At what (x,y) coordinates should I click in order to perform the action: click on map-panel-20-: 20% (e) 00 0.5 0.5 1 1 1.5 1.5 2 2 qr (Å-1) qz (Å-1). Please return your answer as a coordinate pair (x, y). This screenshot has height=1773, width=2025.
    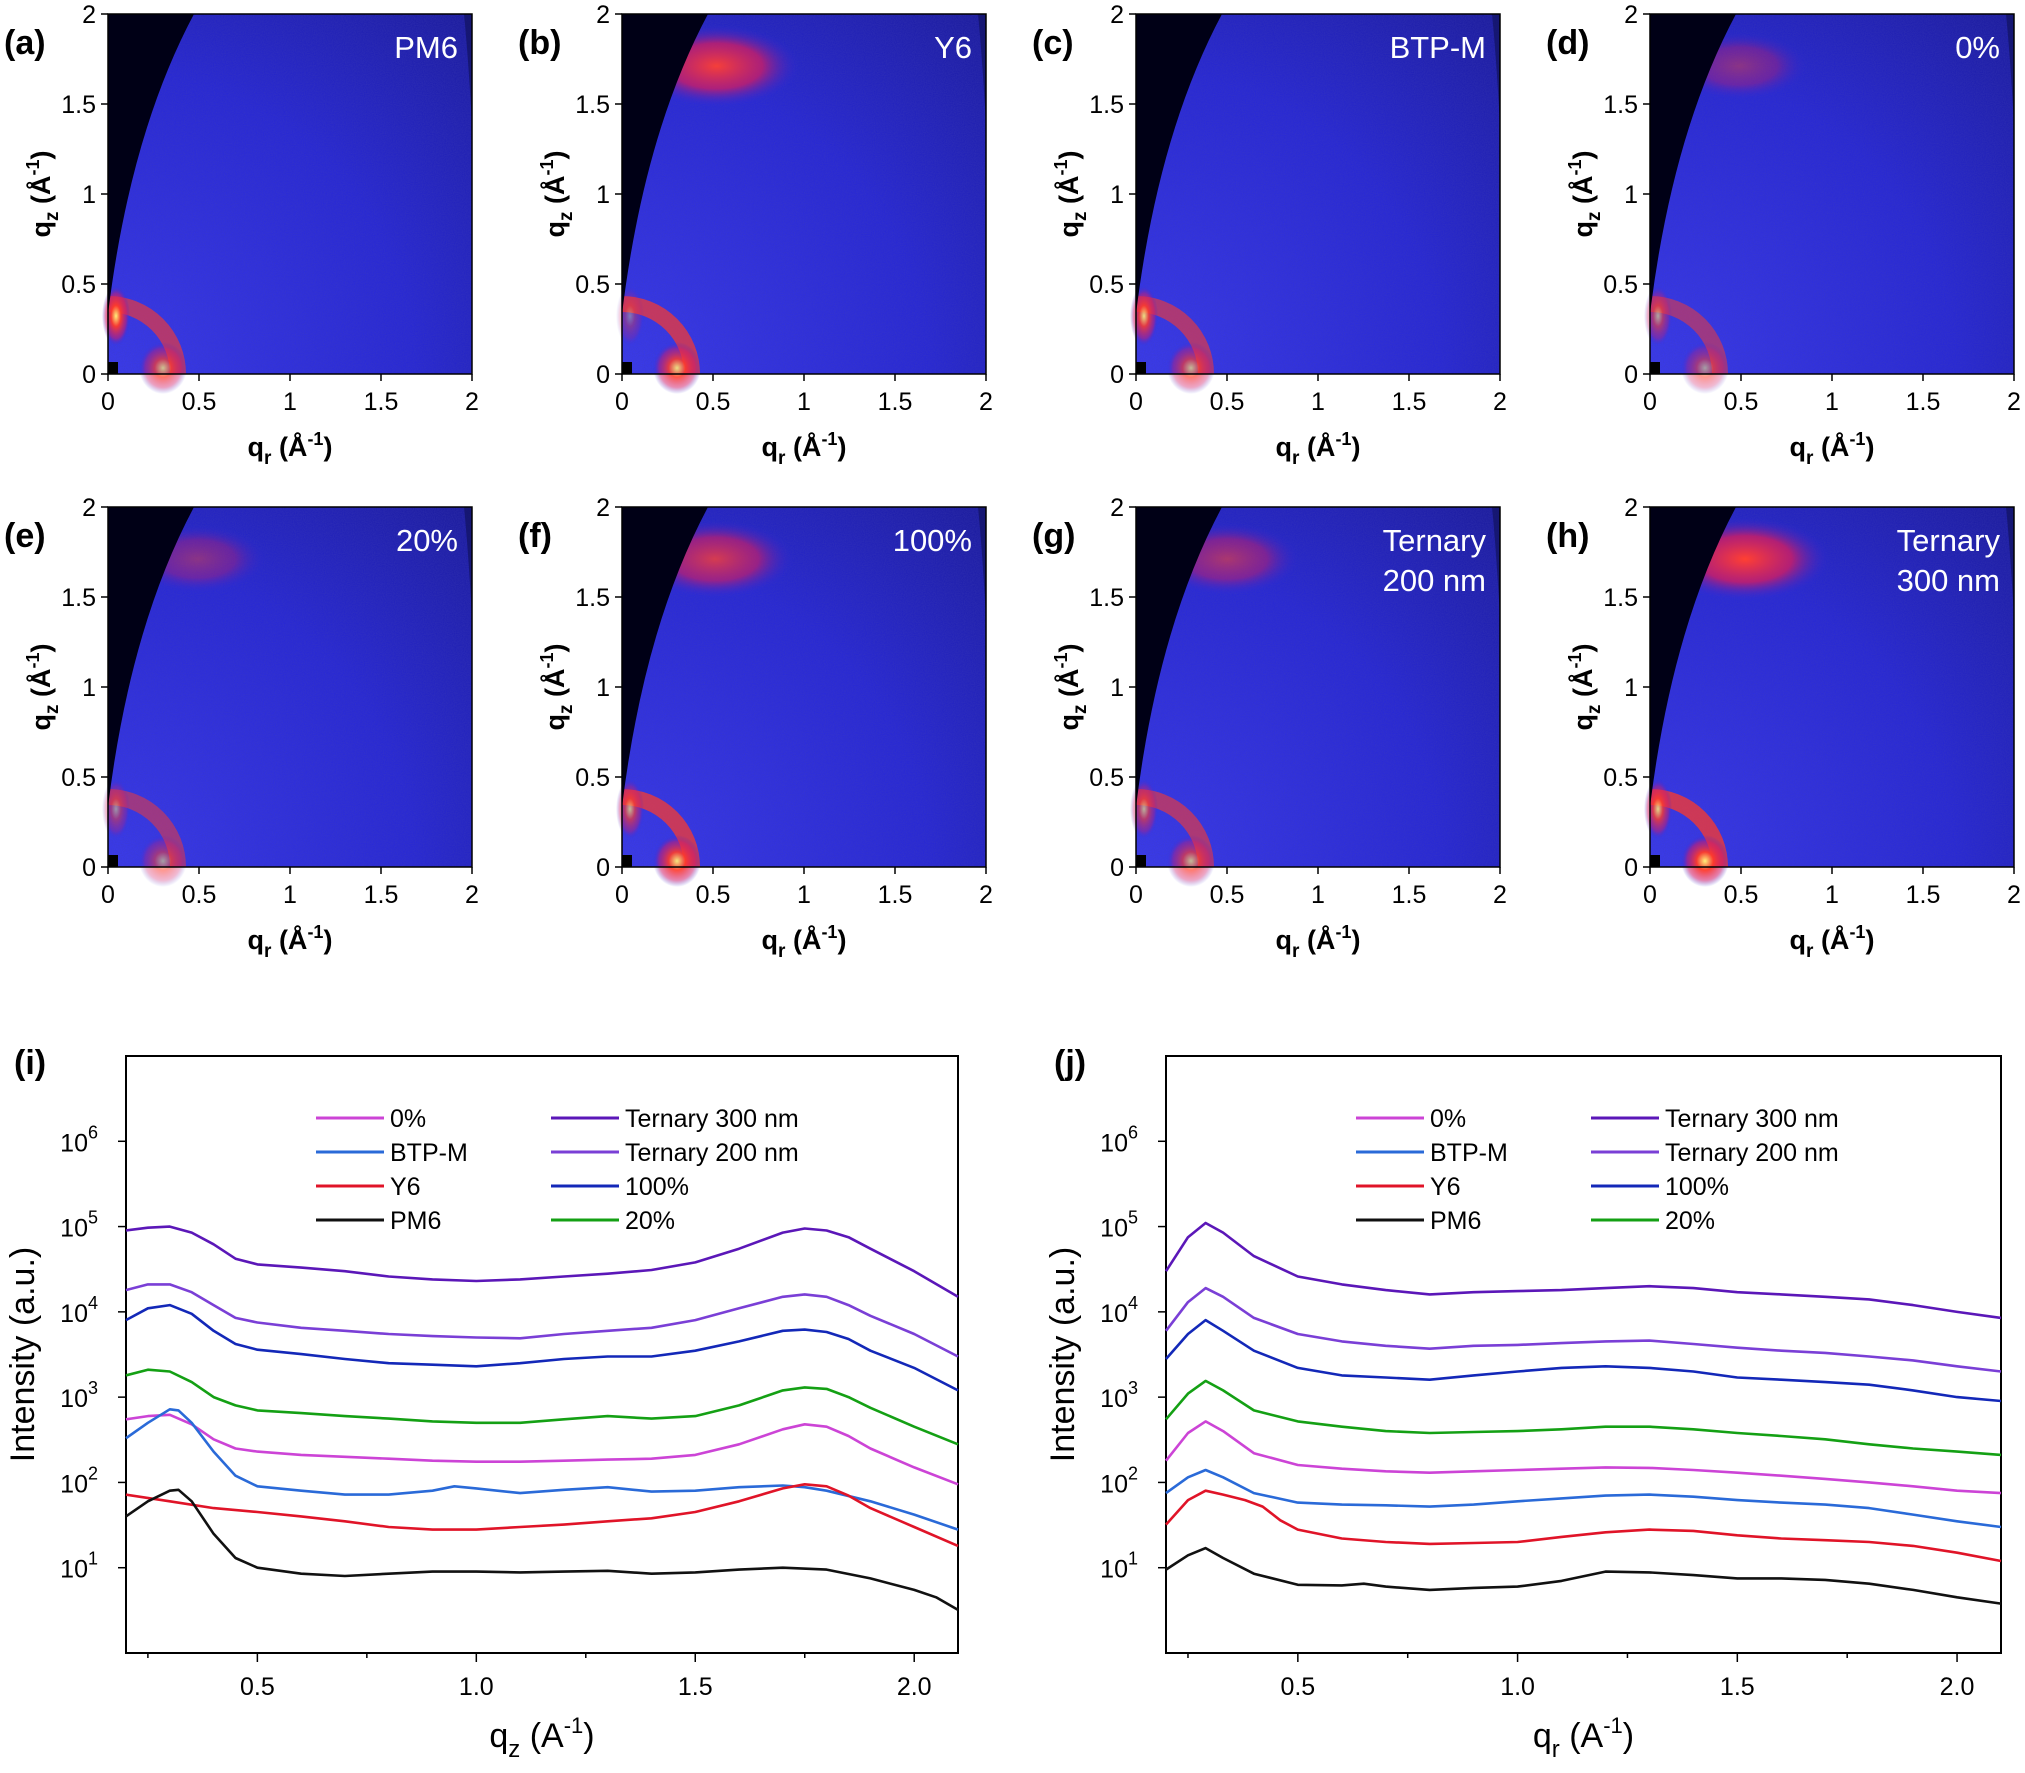
    Looking at the image, I should click on (241, 728).